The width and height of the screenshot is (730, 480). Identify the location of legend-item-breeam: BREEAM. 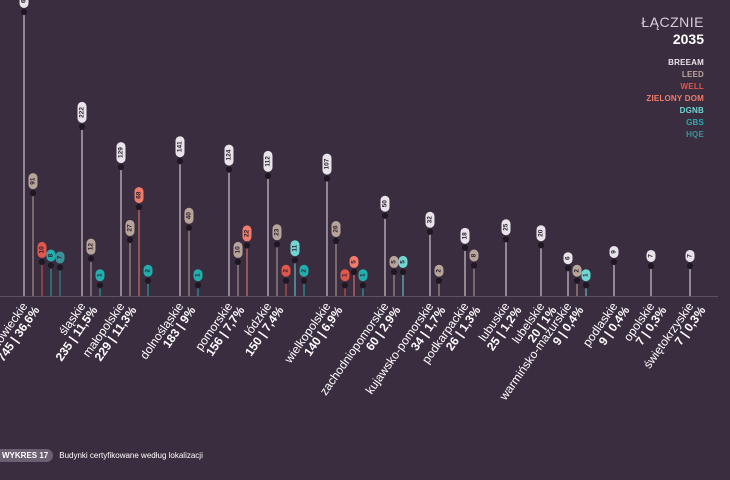
(686, 62).